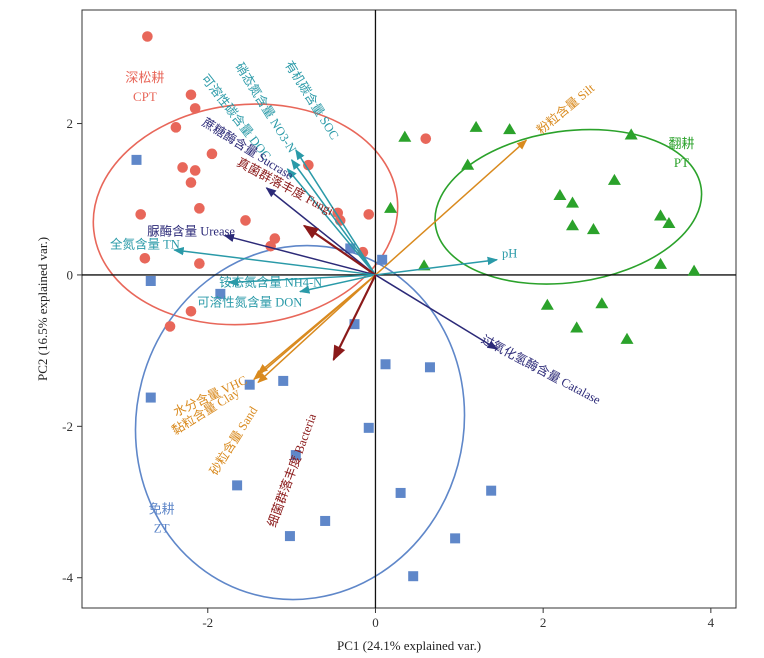  What do you see at coordinates (191, 231) in the screenshot?
I see `vector-label-urease: 脲酶含量 Urease` at bounding box center [191, 231].